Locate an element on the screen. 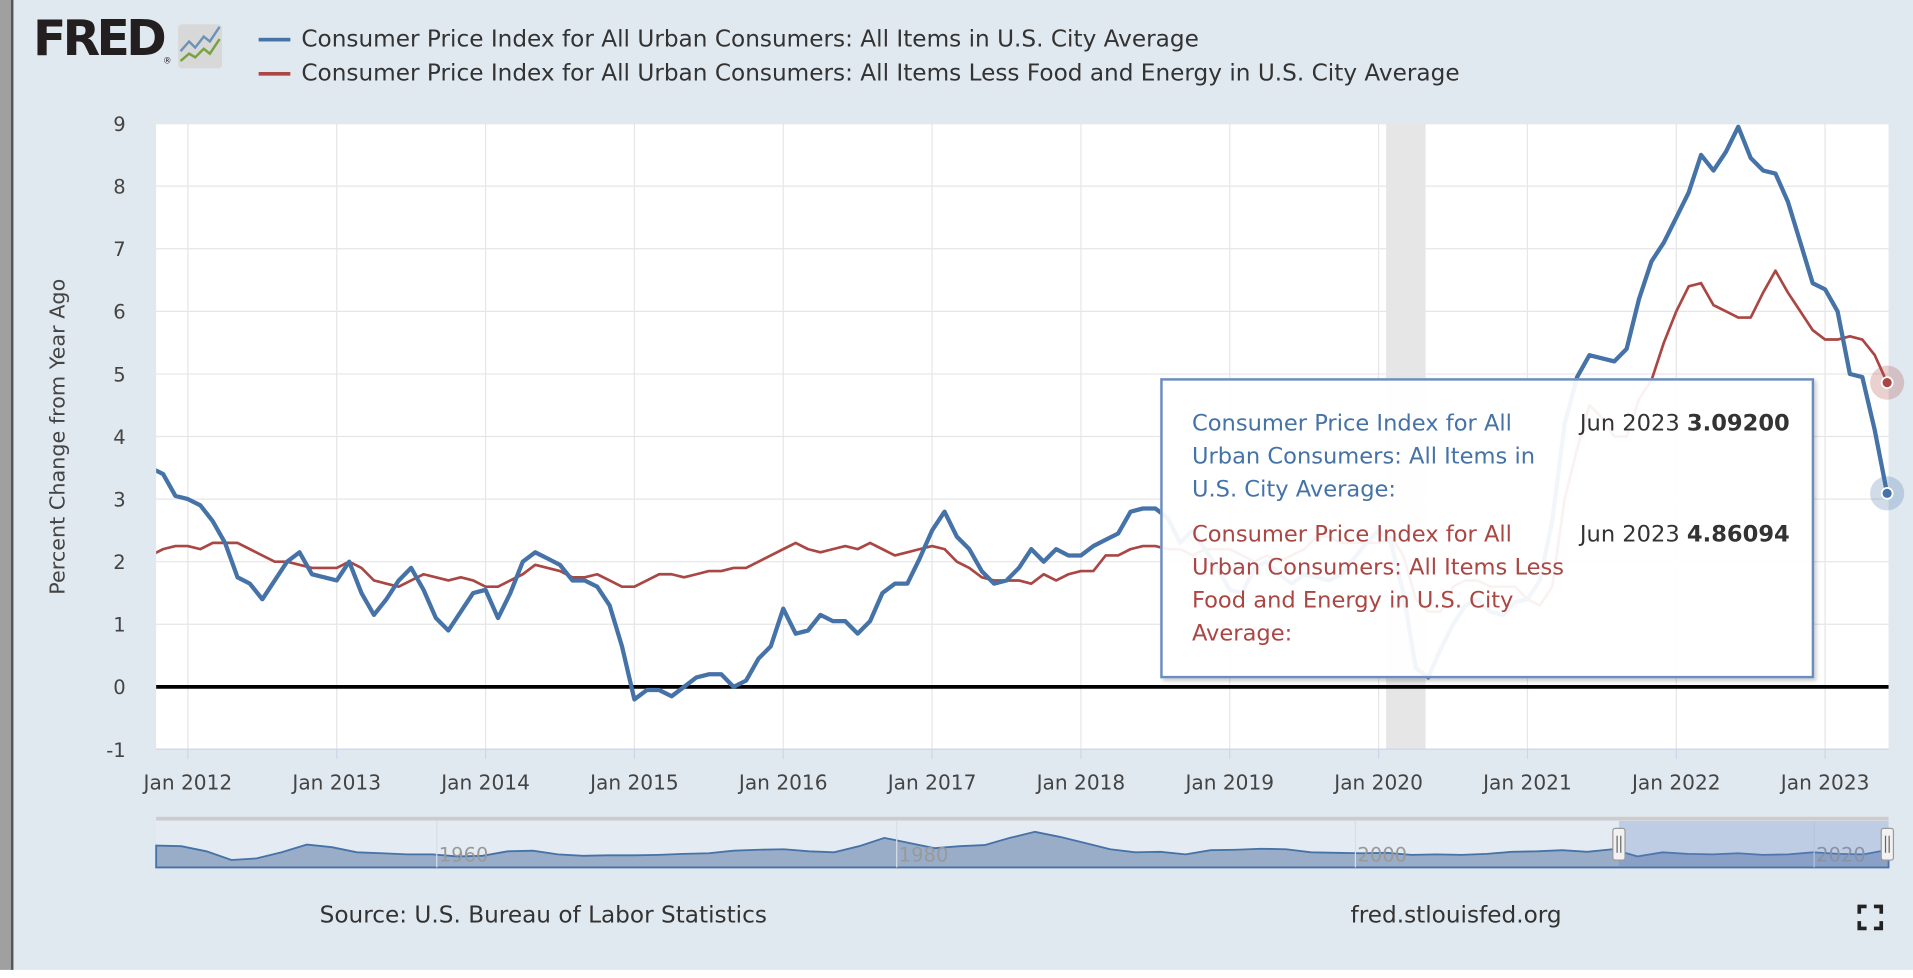 The width and height of the screenshot is (1913, 978). line-chart-icon is located at coordinates (199, 46).